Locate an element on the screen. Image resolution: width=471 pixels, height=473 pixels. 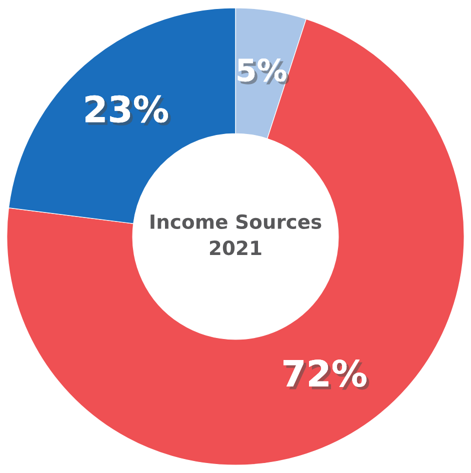
data-label: 5% is located at coordinates (264, 71).